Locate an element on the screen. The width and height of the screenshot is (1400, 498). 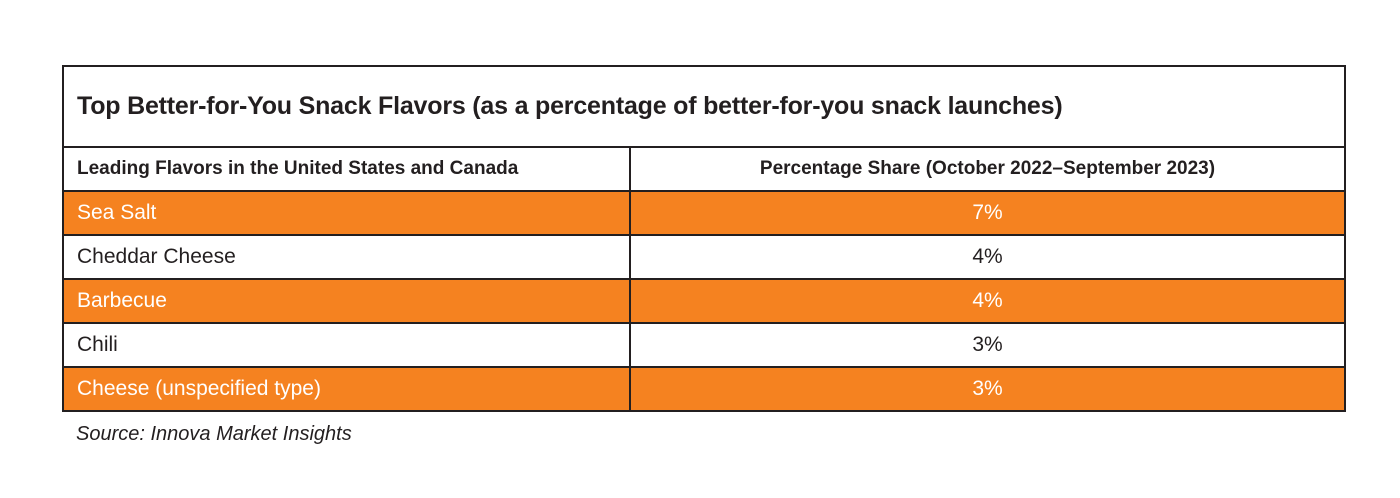
source-attribution: Source: Innova Market Insights is located at coordinates (214, 434).